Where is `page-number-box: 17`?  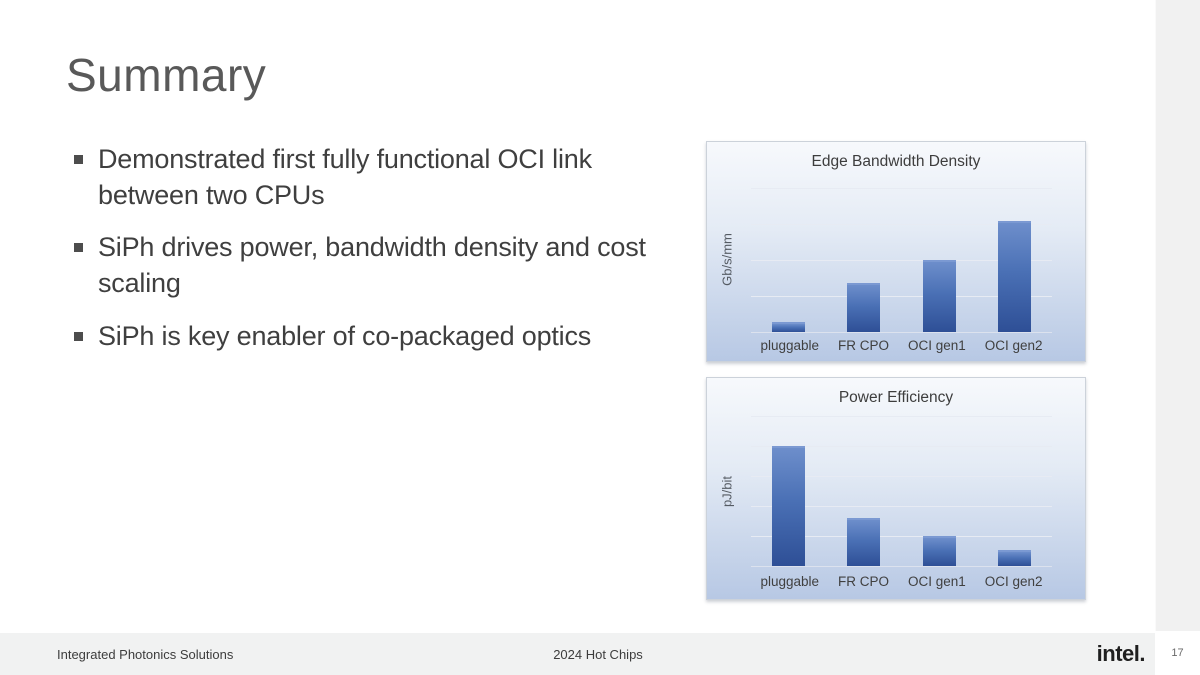 page-number-box: 17 is located at coordinates (1177, 653).